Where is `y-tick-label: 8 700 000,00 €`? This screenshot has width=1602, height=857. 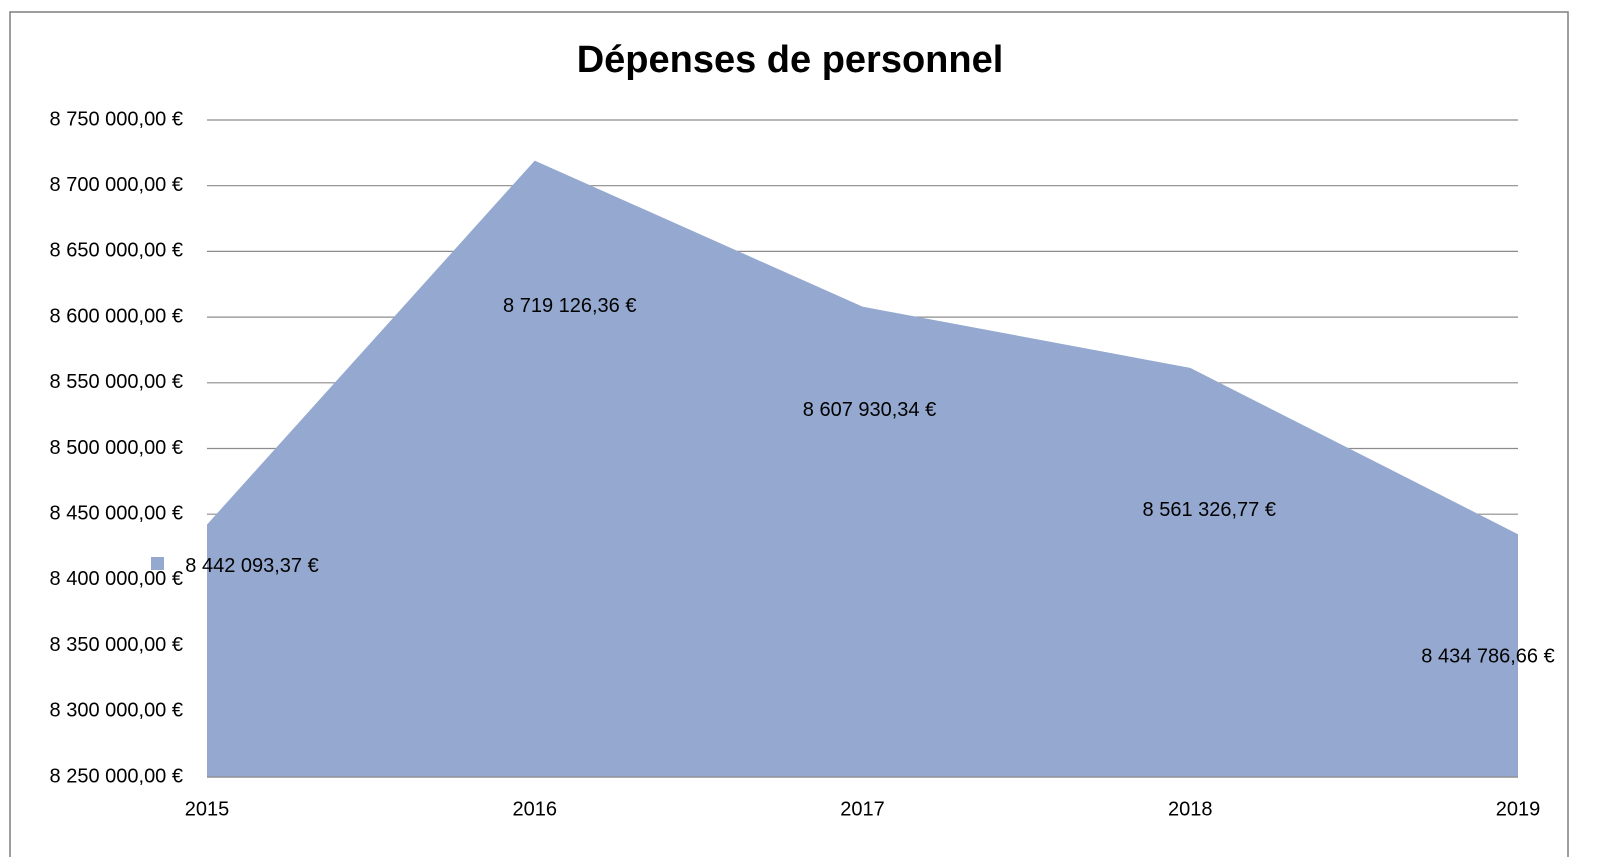
y-tick-label: 8 700 000,00 € is located at coordinates (116, 185).